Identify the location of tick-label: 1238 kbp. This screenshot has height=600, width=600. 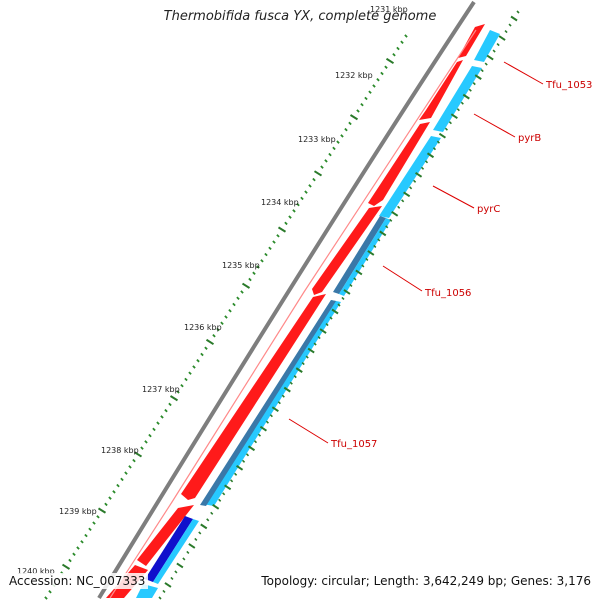
(120, 450).